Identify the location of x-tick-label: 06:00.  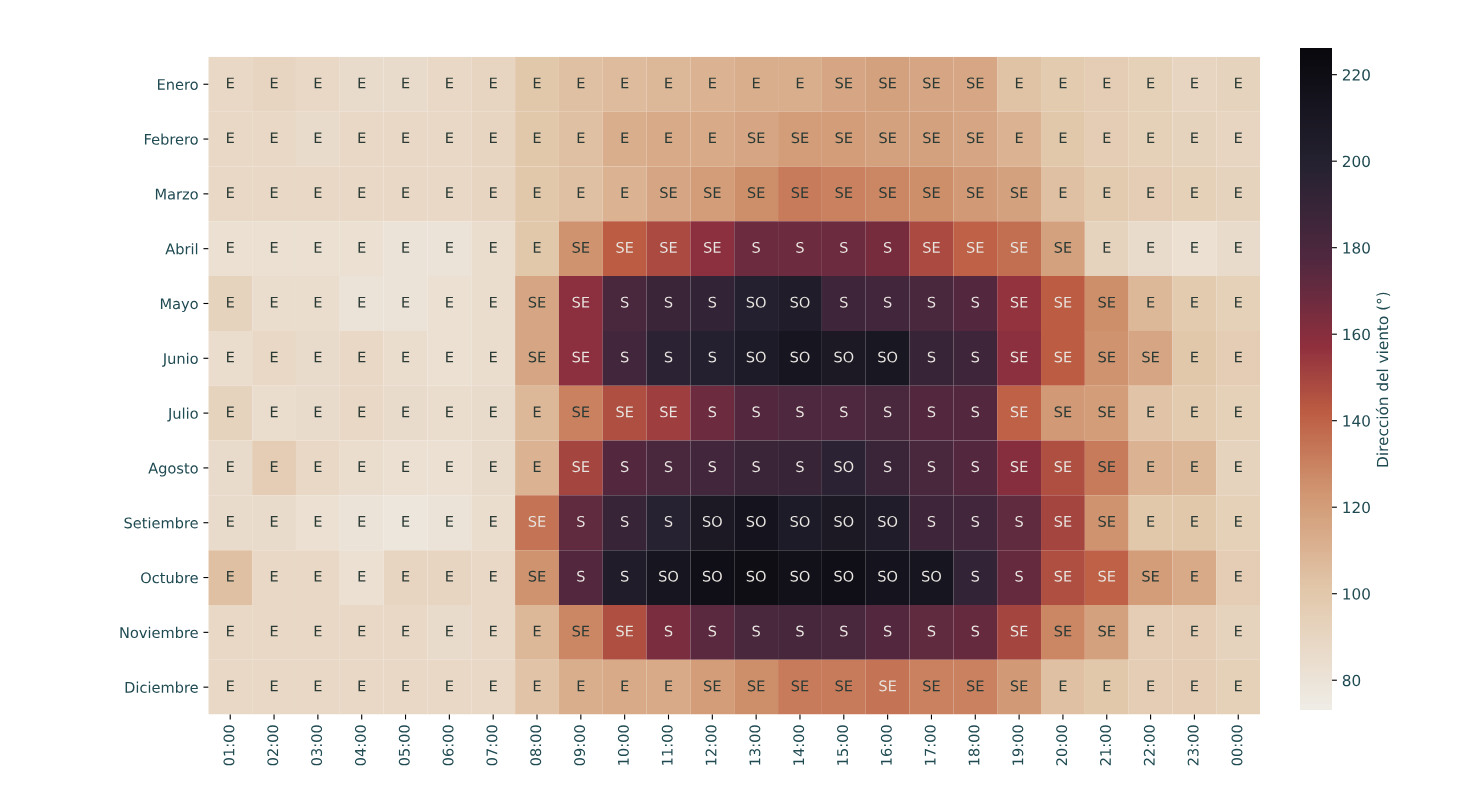
(448, 745).